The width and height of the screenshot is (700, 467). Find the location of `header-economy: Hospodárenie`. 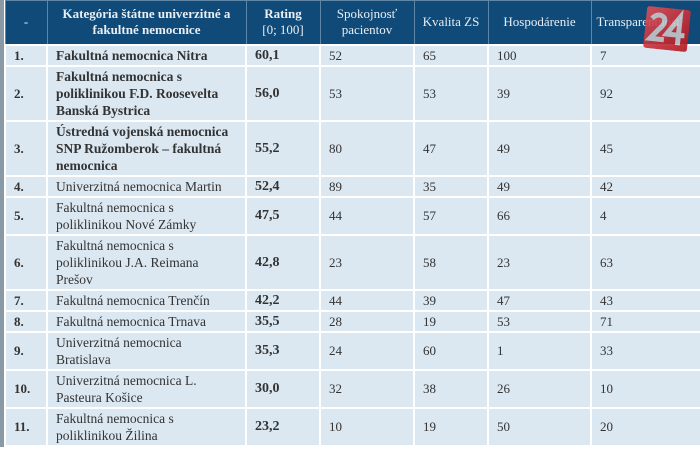

header-economy: Hospodárenie is located at coordinates (539, 22).